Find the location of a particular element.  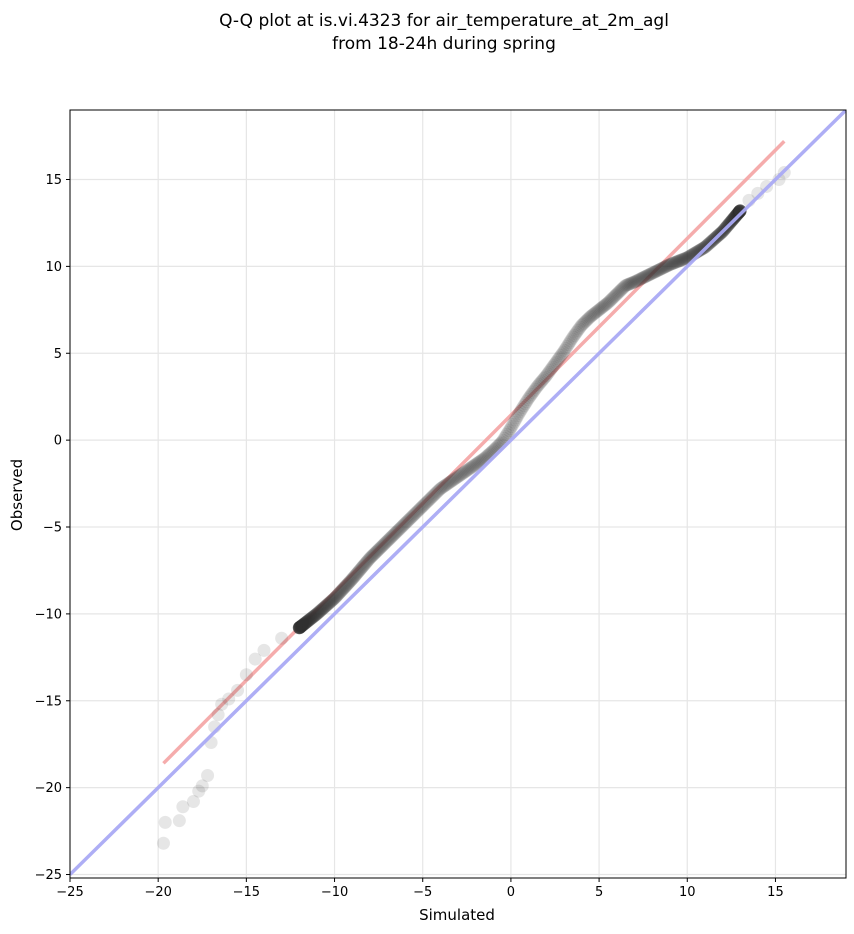

x-tick-label: −25 is located at coordinates (69, 892).